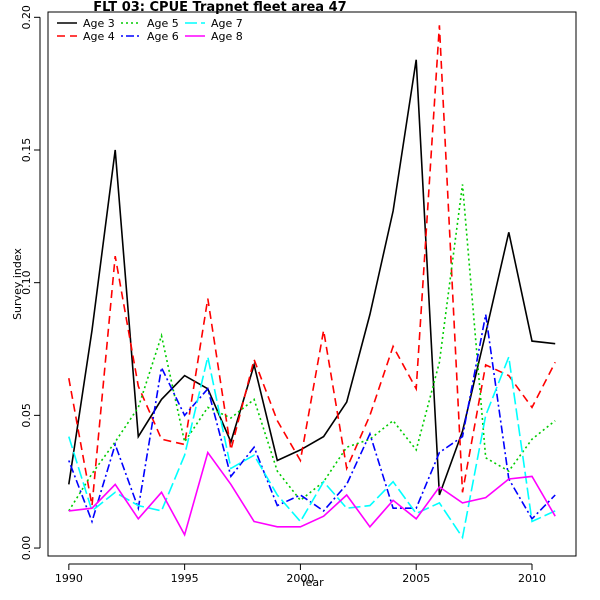  What do you see at coordinates (163, 23) in the screenshot?
I see `legend-label-3: Age 5` at bounding box center [163, 23].